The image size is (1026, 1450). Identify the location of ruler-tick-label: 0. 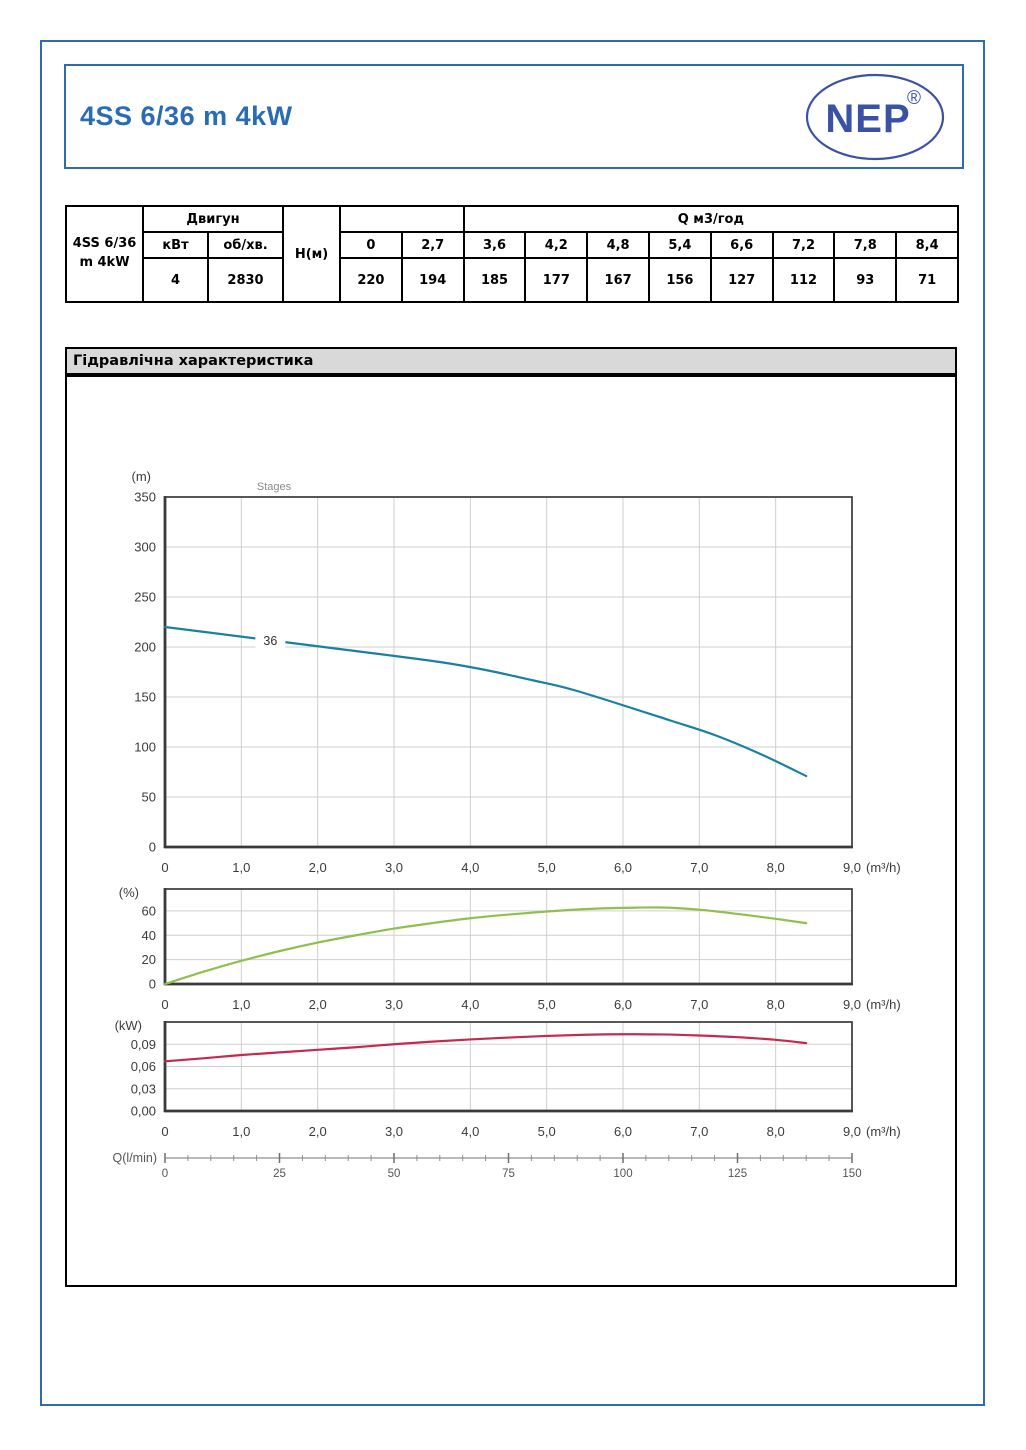
(165, 1174).